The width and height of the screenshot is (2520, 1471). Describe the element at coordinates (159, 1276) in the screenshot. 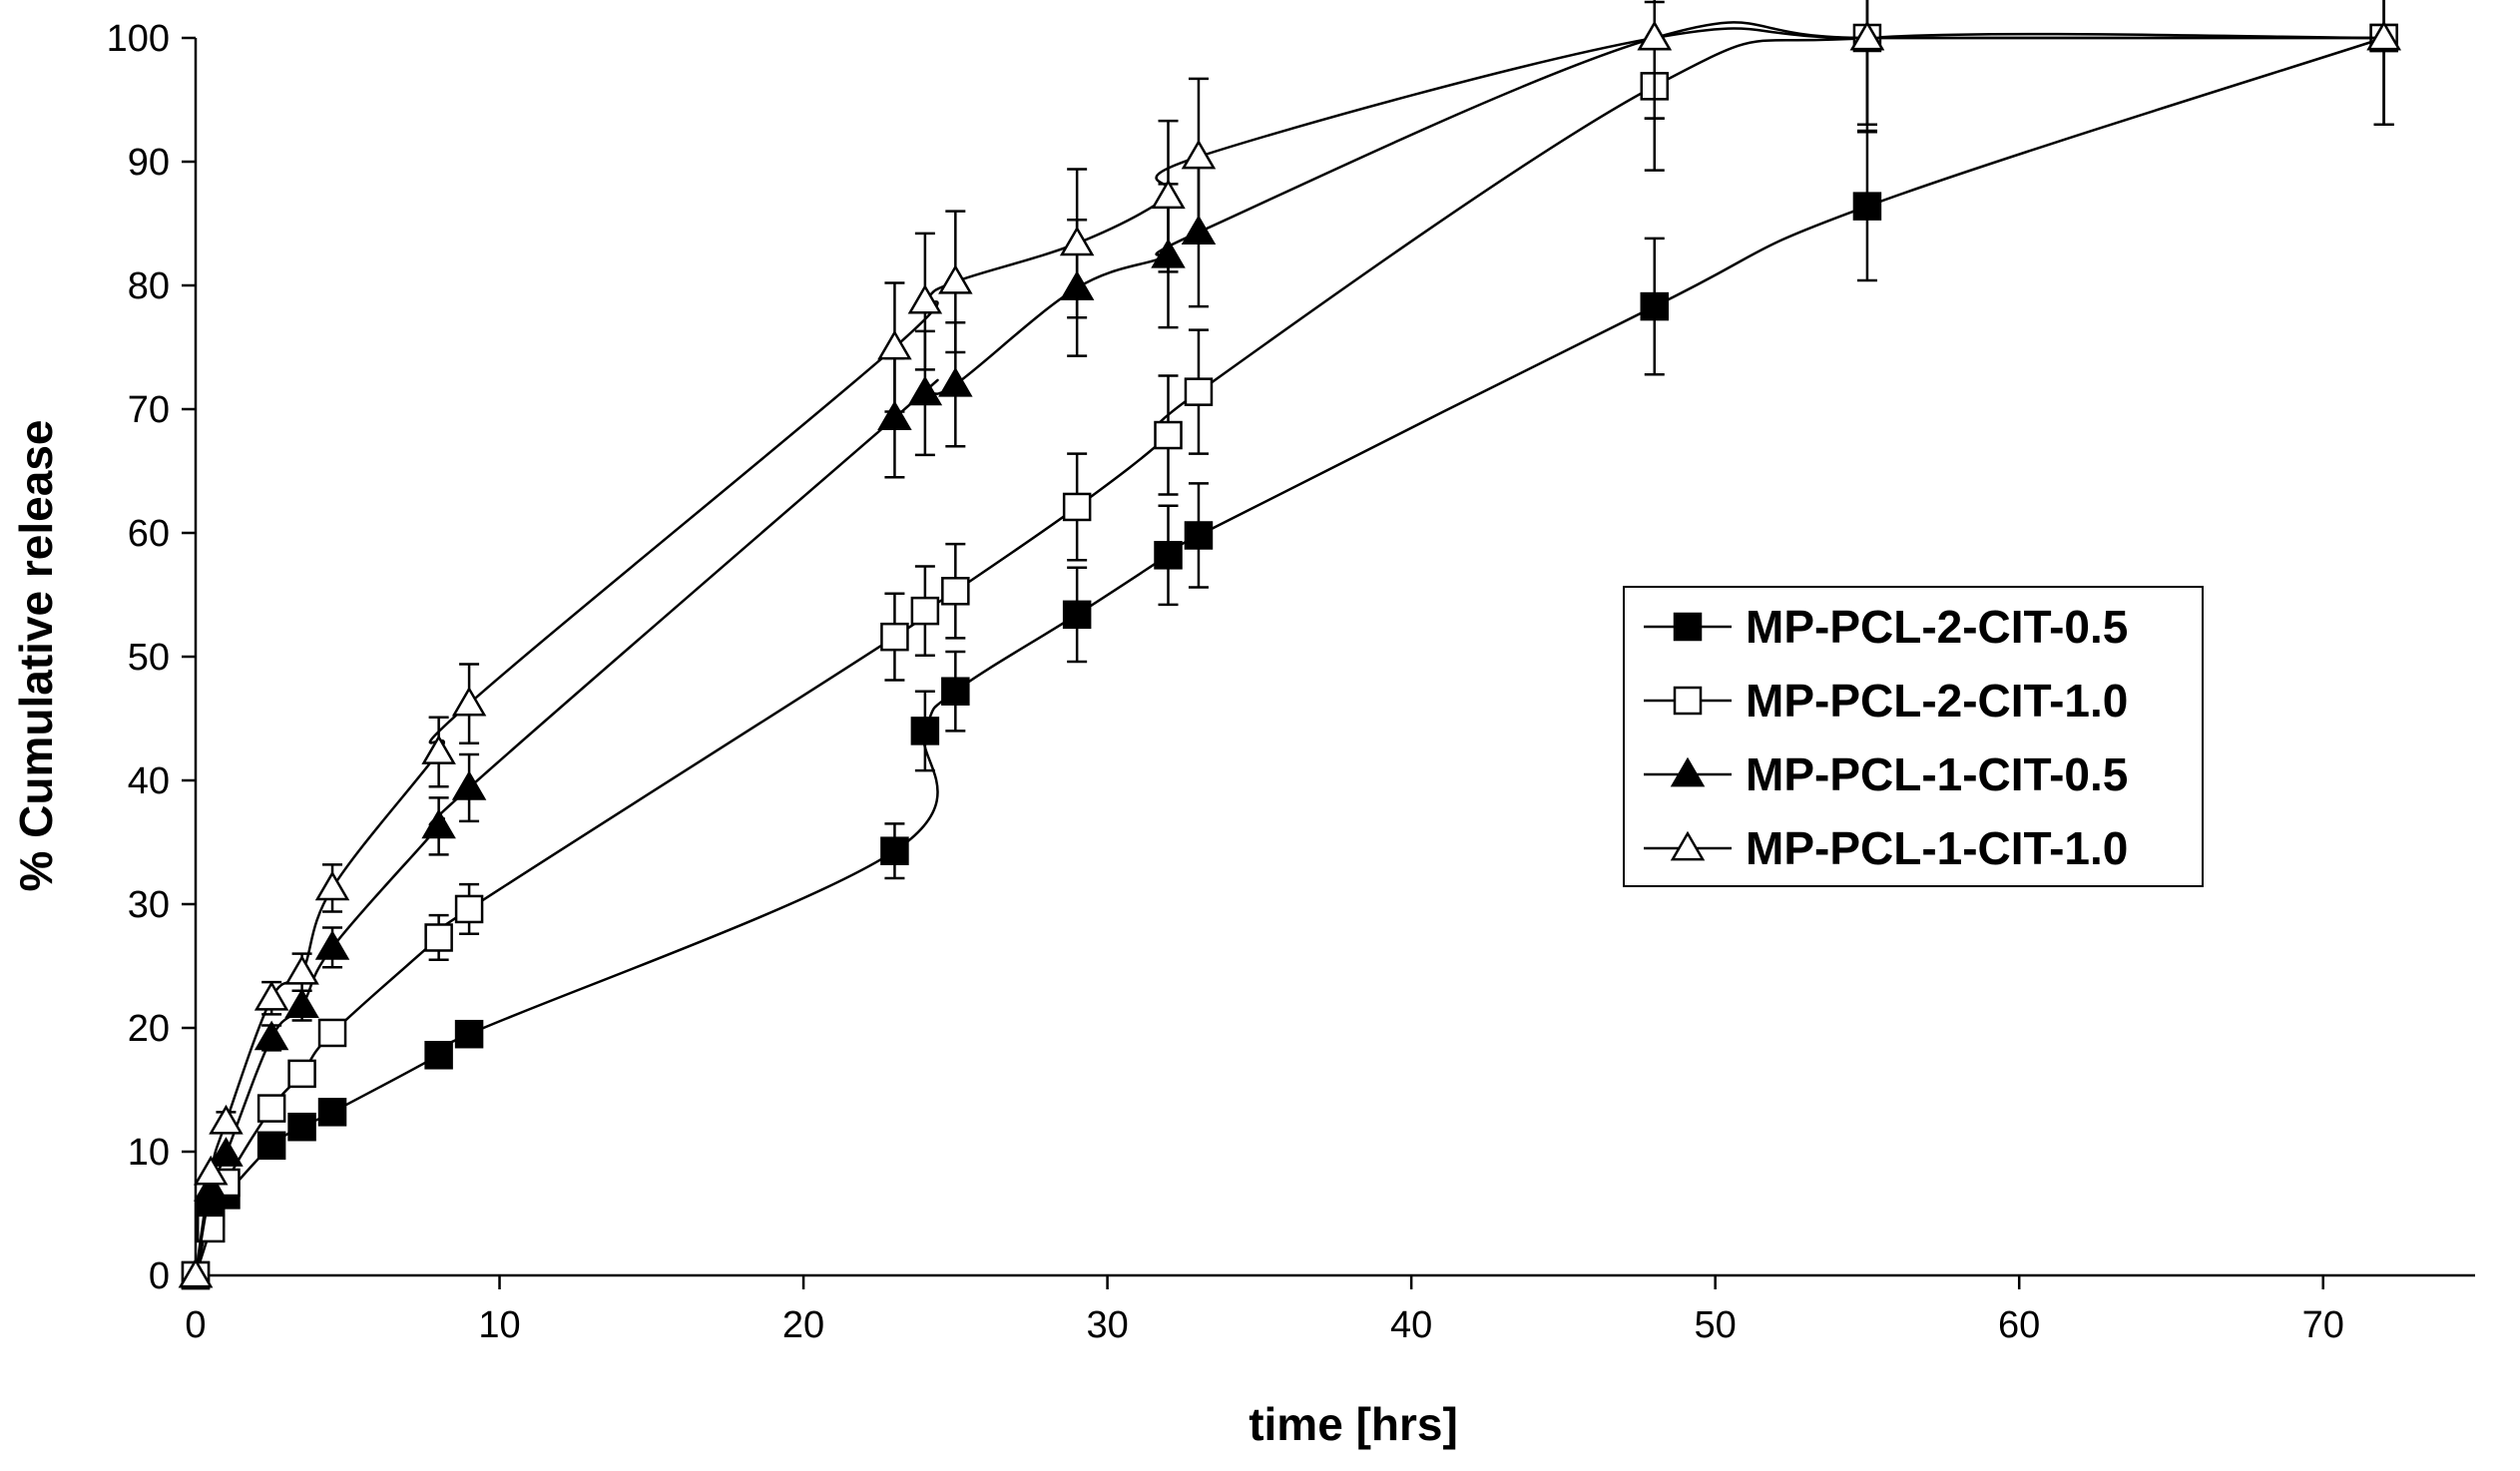

I see `y-tick-label: 0` at that location.